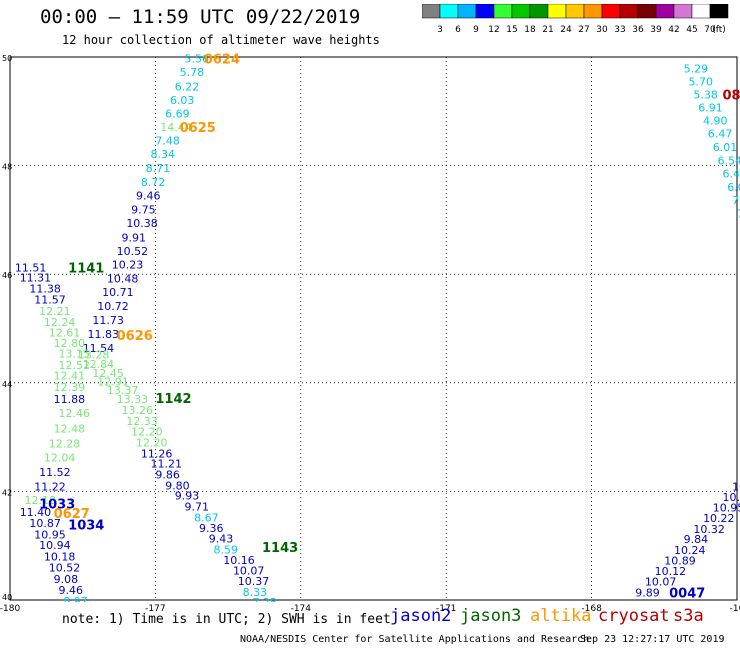 The image size is (740, 650). What do you see at coordinates (44, 288) in the screenshot?
I see `wave-height-value: 11.38` at bounding box center [44, 288].